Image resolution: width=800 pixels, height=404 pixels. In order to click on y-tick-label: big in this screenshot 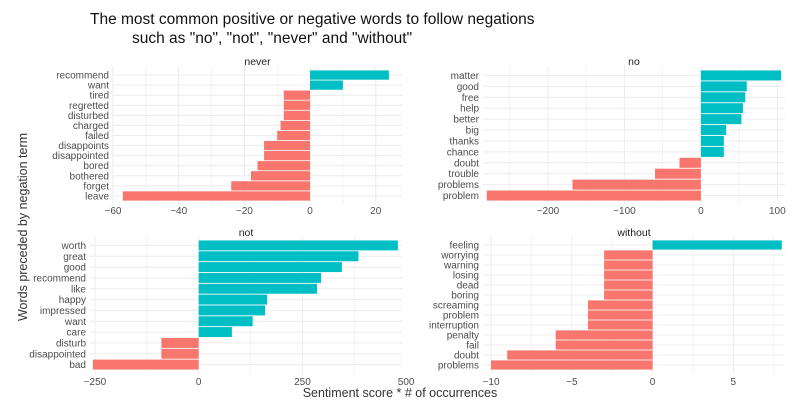, I will do `click(472, 131)`.